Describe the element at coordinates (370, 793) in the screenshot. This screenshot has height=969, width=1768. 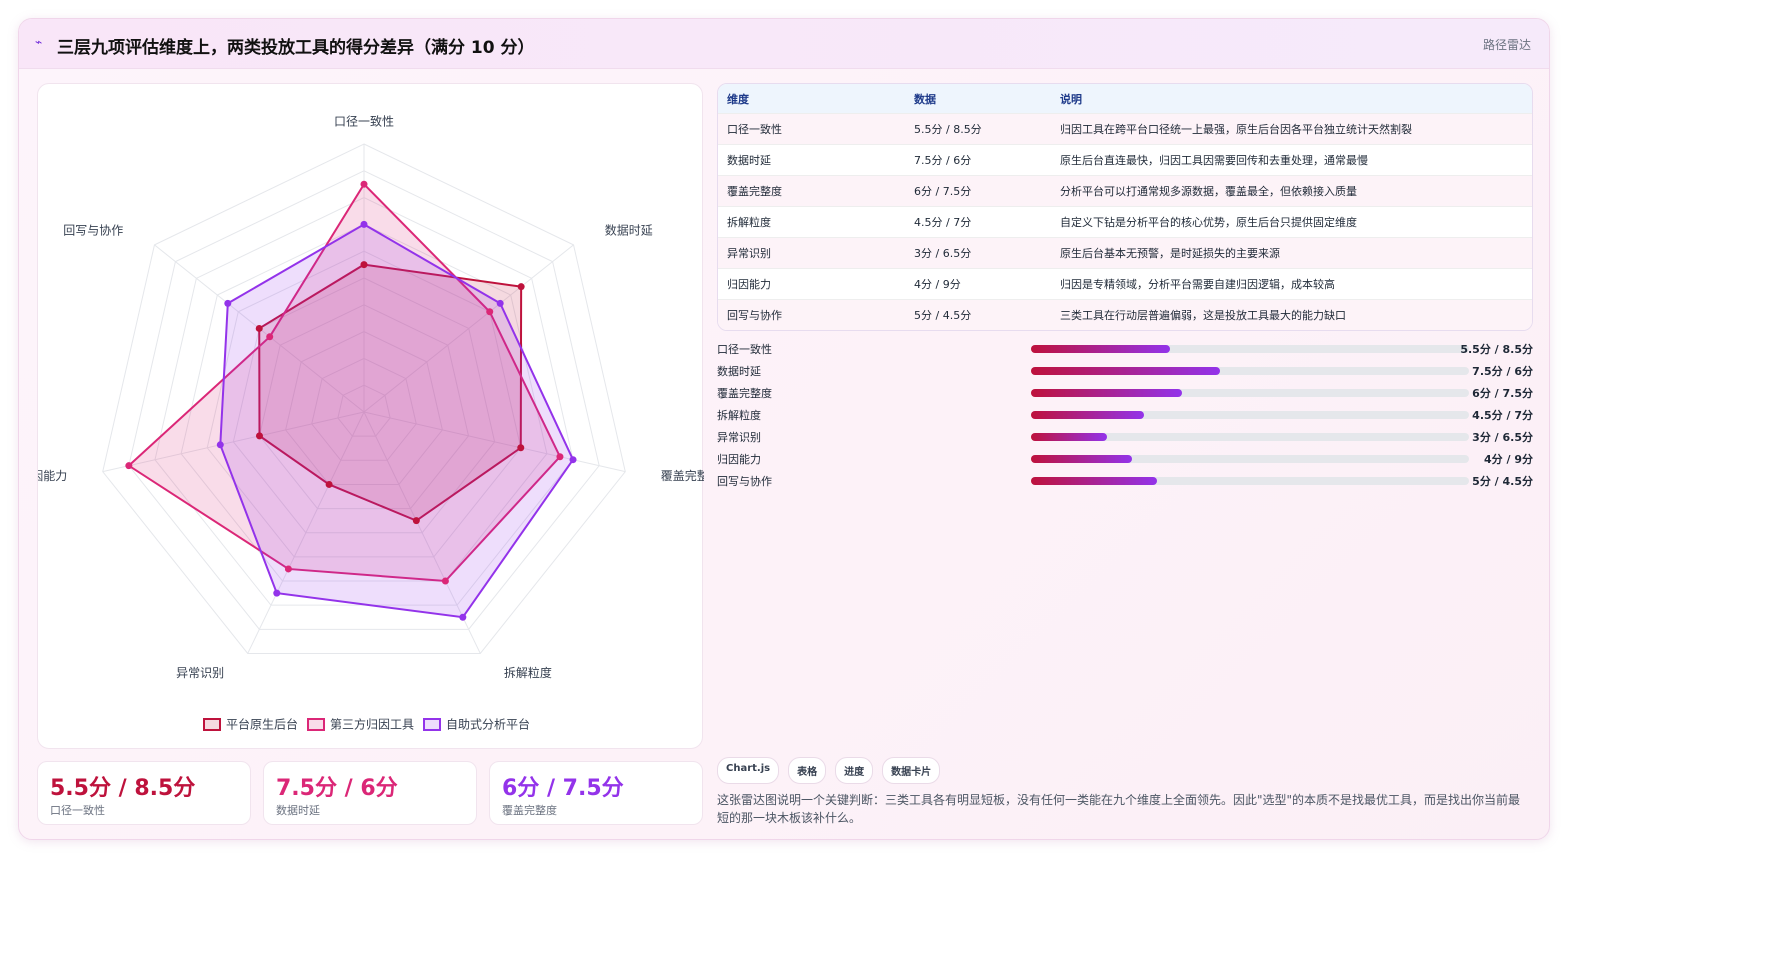
I see `stat-card: 7.5分 / 6分 数据时延` at that location.